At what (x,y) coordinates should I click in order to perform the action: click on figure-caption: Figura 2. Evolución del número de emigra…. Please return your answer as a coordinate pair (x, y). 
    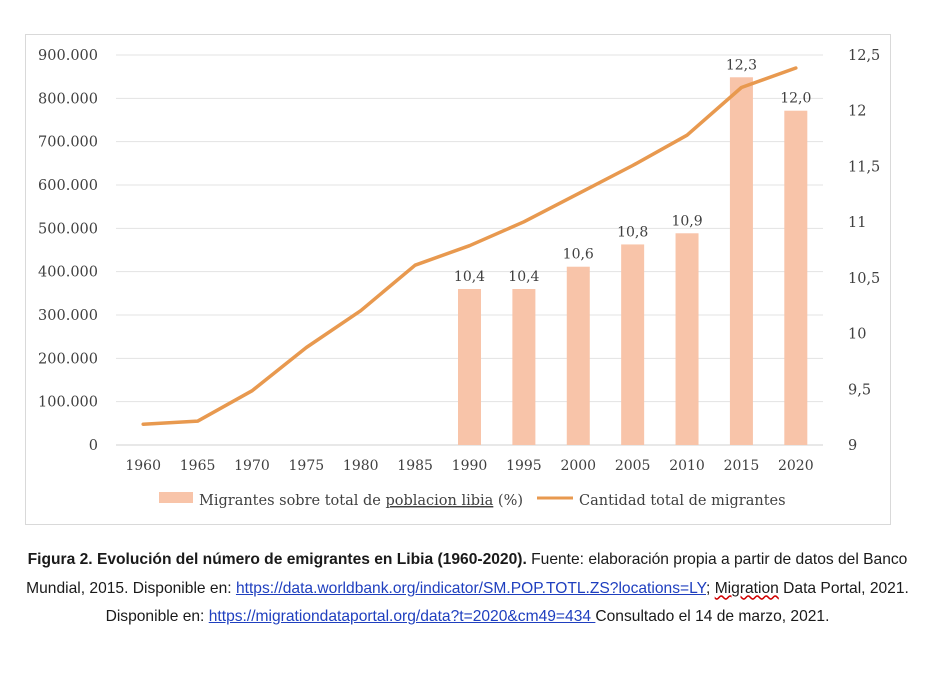
    Looking at the image, I should click on (467, 589).